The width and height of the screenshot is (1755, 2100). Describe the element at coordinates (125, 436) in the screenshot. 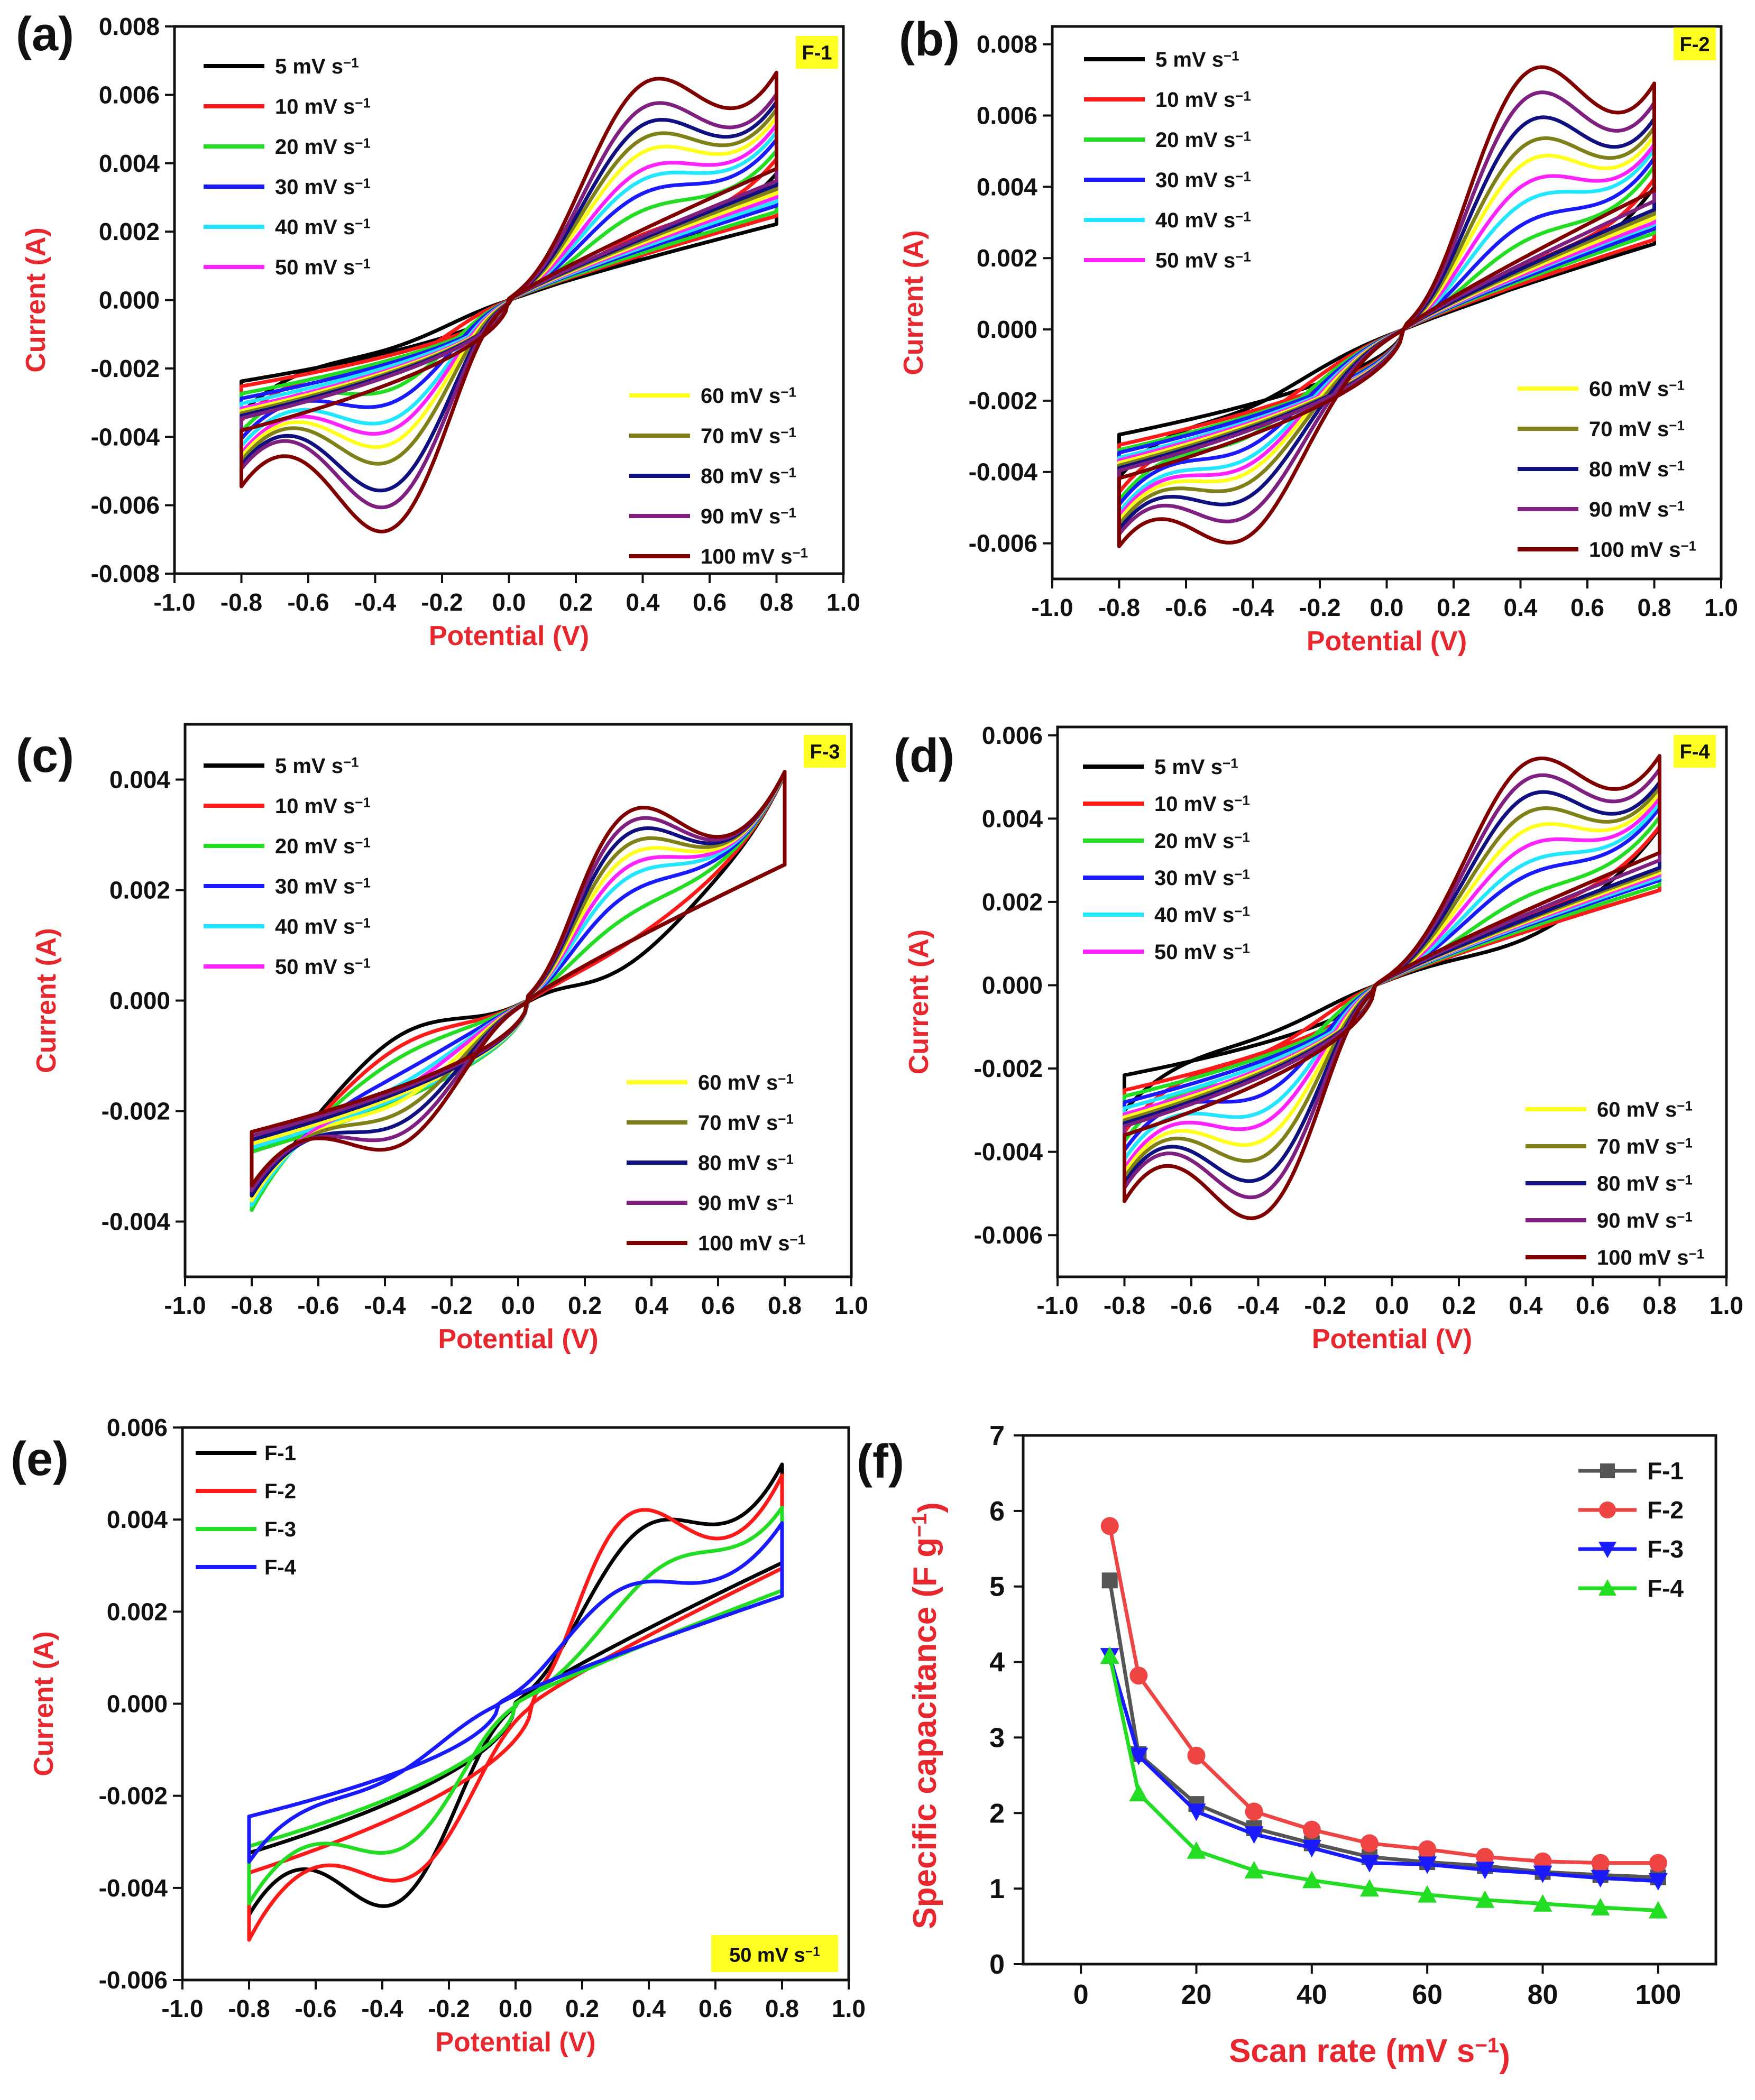

I see `y-tick-label: -0.004` at that location.